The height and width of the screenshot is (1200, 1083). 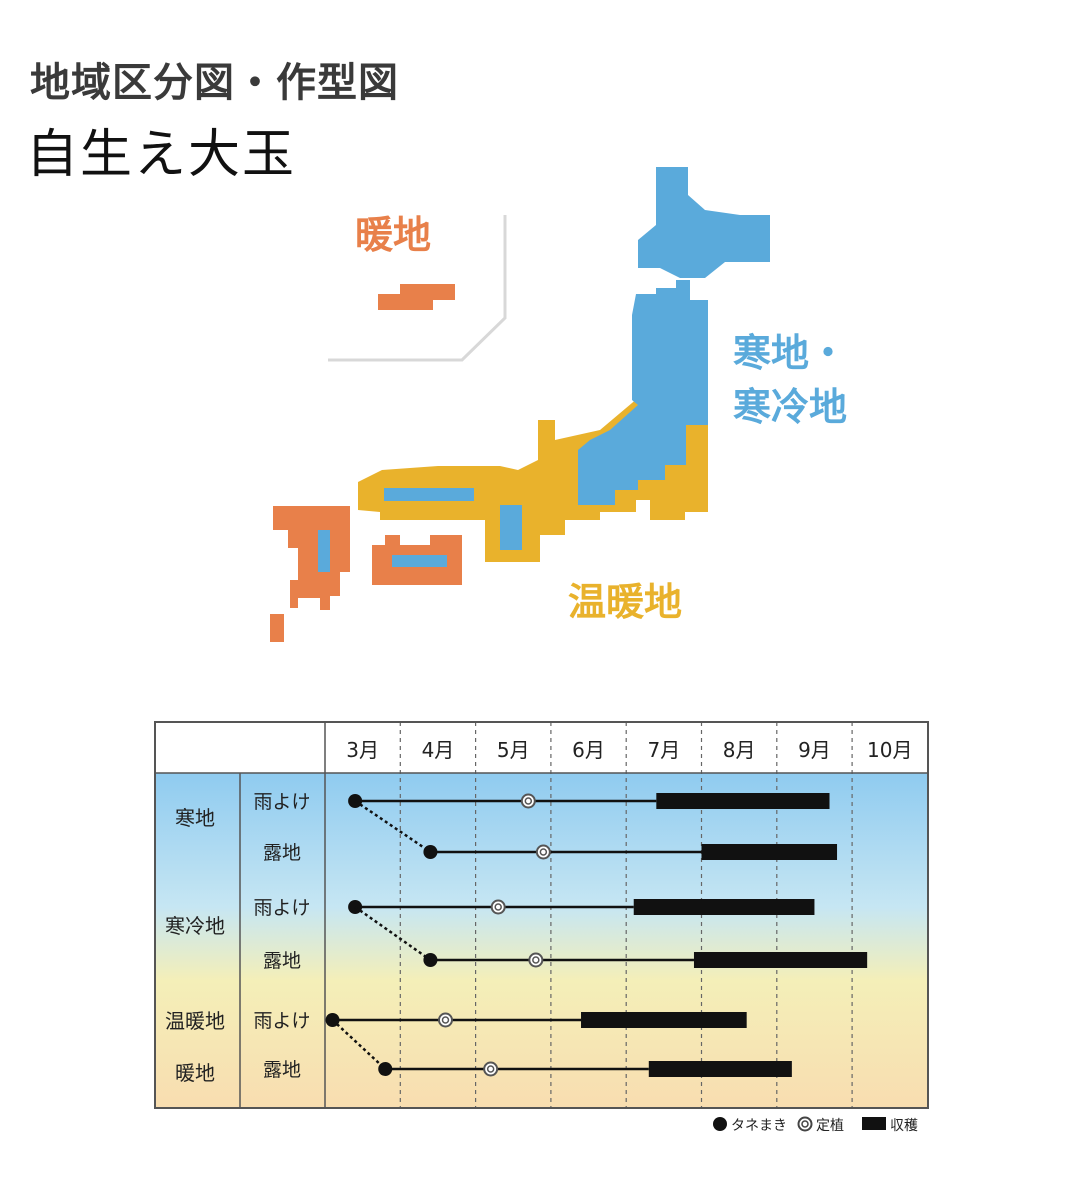 I want to click on region-row-label: 温暖地, so click(x=195, y=1021).